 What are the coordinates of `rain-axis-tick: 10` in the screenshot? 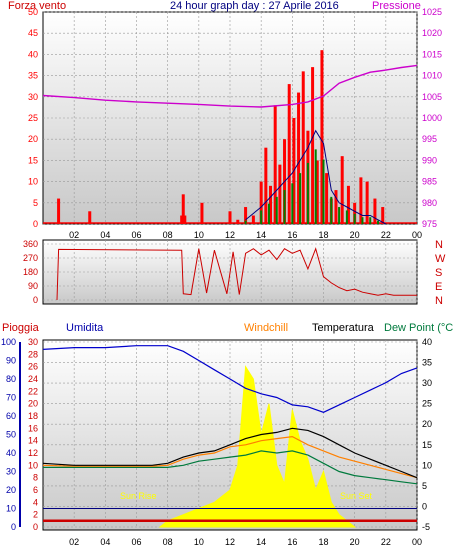 It's located at (33, 465).